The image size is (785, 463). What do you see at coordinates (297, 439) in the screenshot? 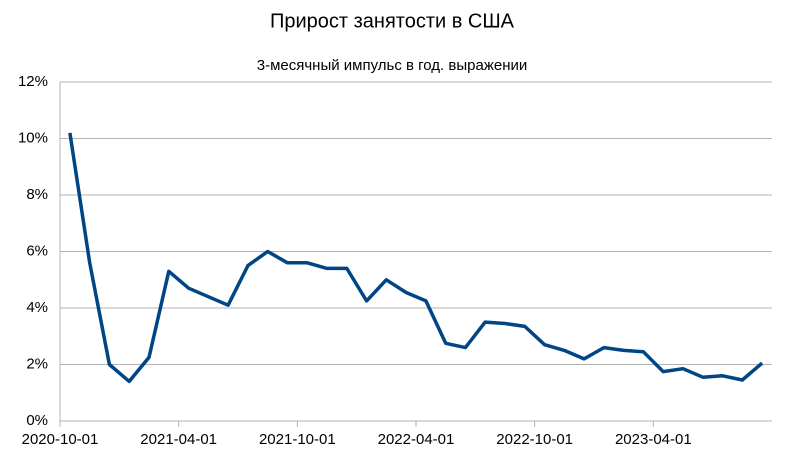
I see `x-tick-label: 2021-10-01` at bounding box center [297, 439].